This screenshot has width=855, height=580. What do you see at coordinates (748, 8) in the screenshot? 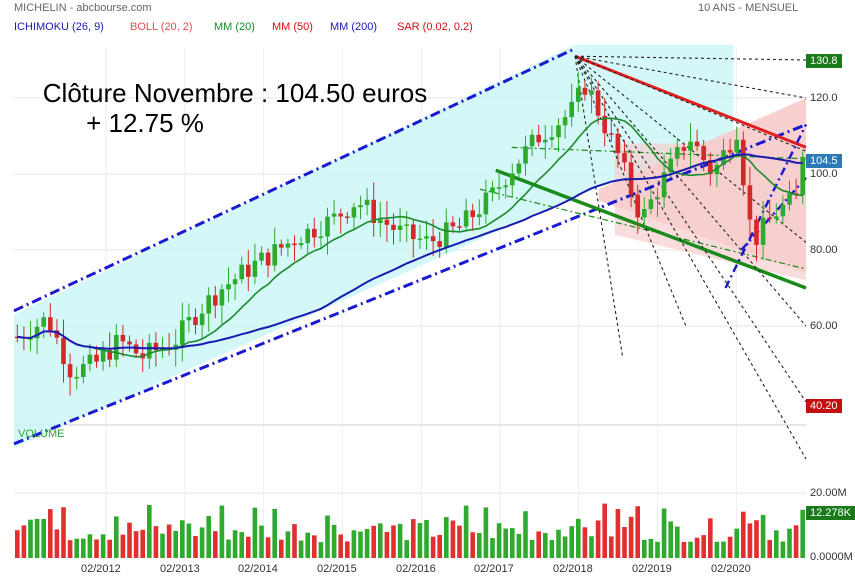
I see `chart-period: 10 ANS - MENSUEL` at bounding box center [748, 8].